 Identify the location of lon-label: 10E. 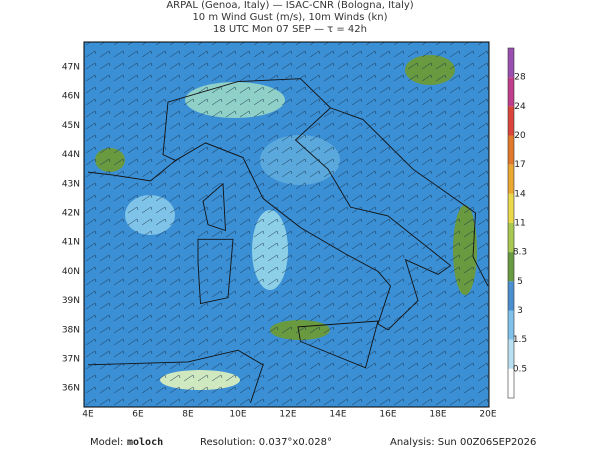
(237, 415).